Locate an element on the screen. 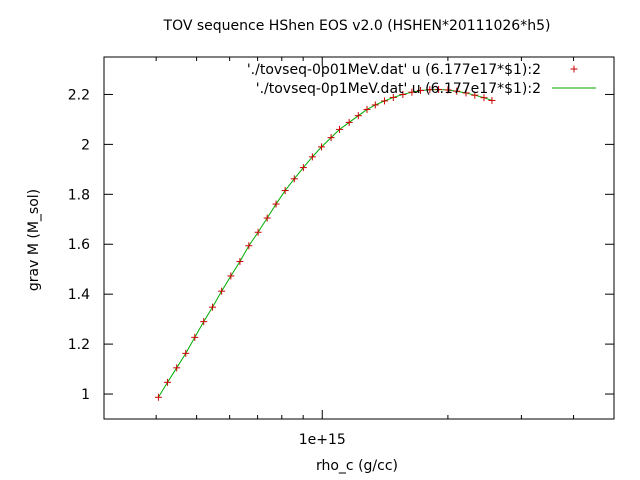  y-tick-label: 1 is located at coordinates (85, 395).